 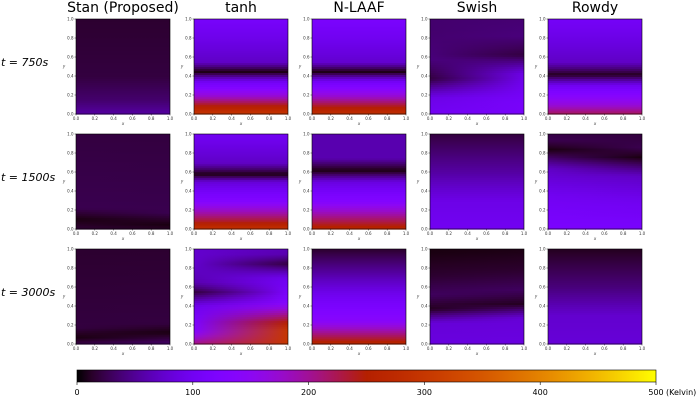 What do you see at coordinates (123, 8) in the screenshot?
I see `column-title: Stan (Proposed)` at bounding box center [123, 8].